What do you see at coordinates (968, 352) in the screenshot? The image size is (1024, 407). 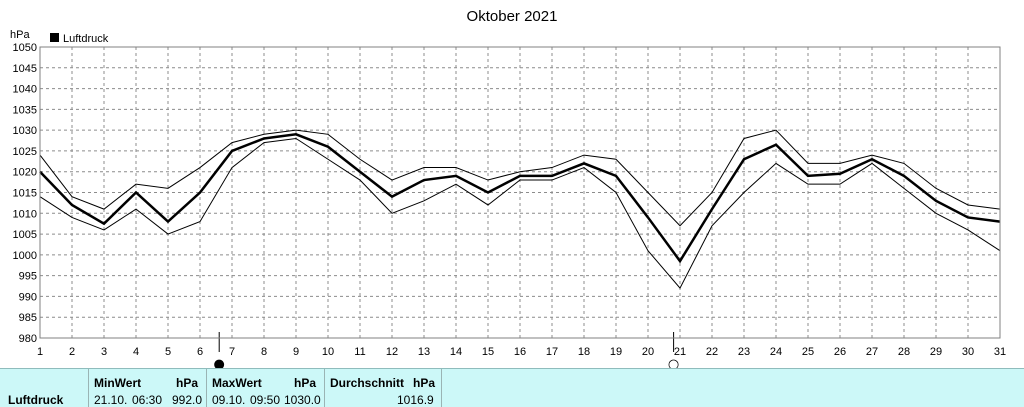 I see `x-tick-label: 30` at bounding box center [968, 352].